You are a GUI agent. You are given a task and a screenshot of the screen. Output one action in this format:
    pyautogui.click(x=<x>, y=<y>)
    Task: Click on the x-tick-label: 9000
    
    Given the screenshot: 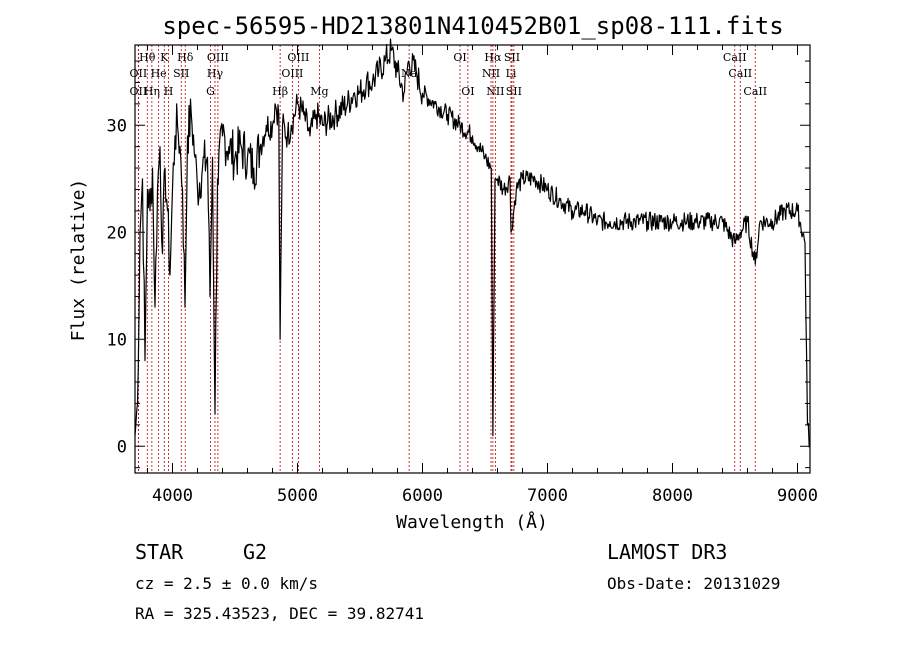 What is the action you would take?
    pyautogui.click(x=797, y=496)
    